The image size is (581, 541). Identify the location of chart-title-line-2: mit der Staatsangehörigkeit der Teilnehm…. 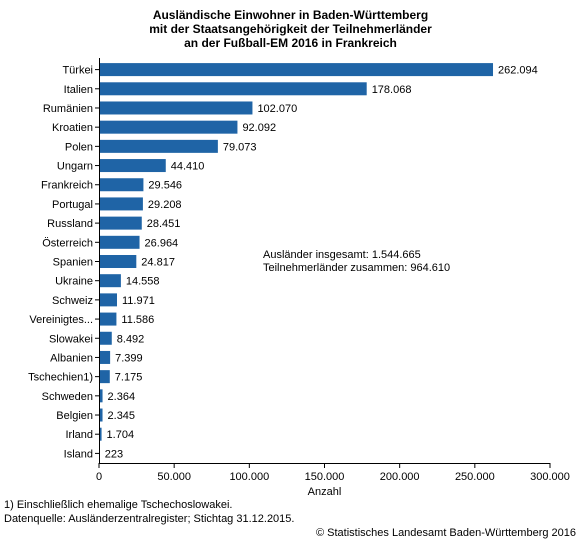
(290, 29).